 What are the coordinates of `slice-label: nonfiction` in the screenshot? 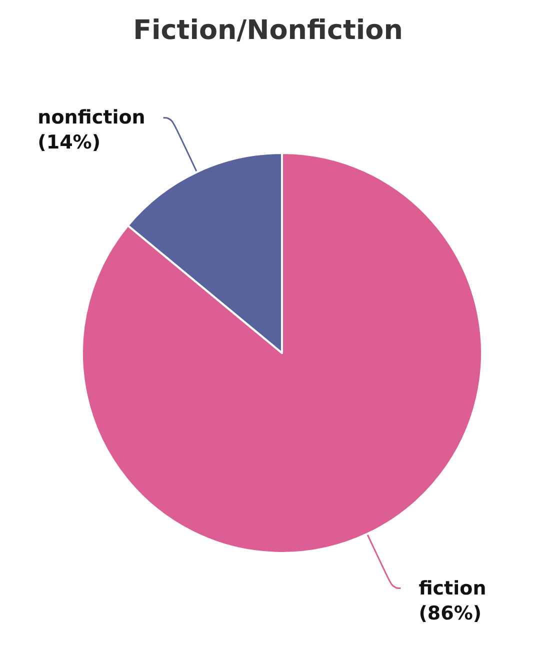 It's located at (92, 117).